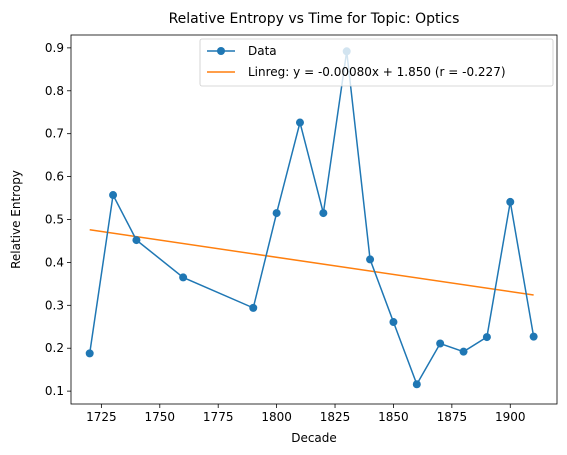 The height and width of the screenshot is (455, 567). What do you see at coordinates (54, 220) in the screenshot?
I see `y-tick-label: 0.5` at bounding box center [54, 220].